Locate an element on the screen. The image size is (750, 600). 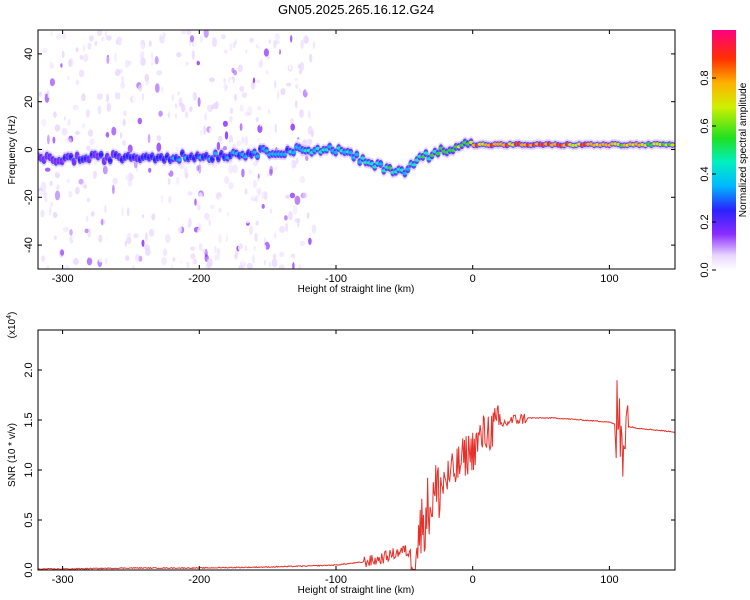
x-tick-label: -100 is located at coordinates (336, 580).